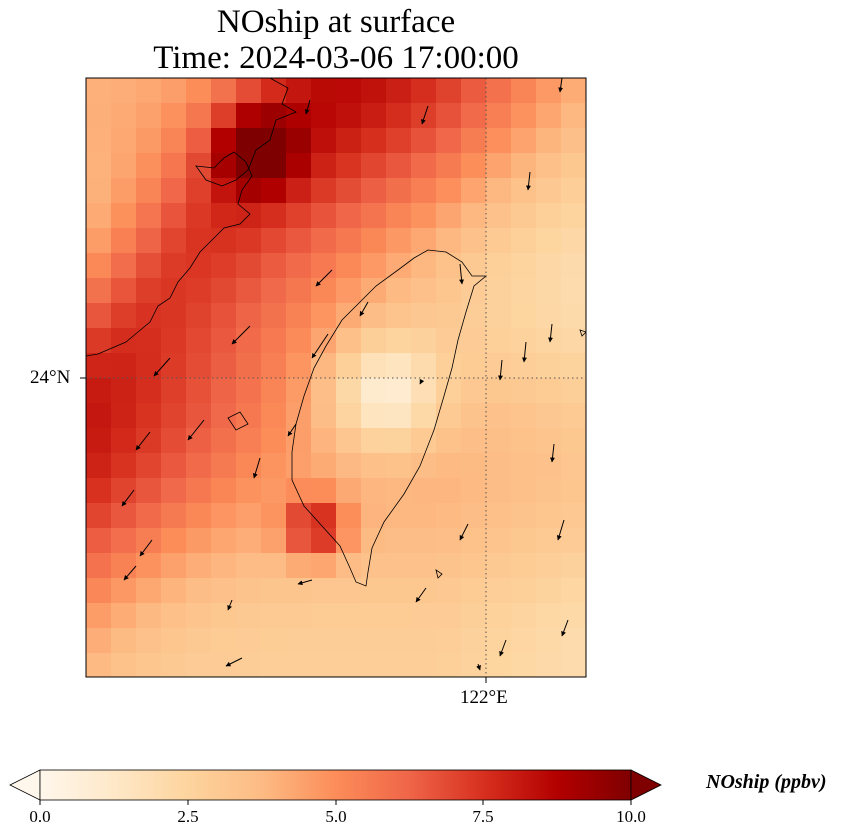 This screenshot has height=836, width=842. I want to click on colorbar-tick-label: 10.0, so click(631, 816).